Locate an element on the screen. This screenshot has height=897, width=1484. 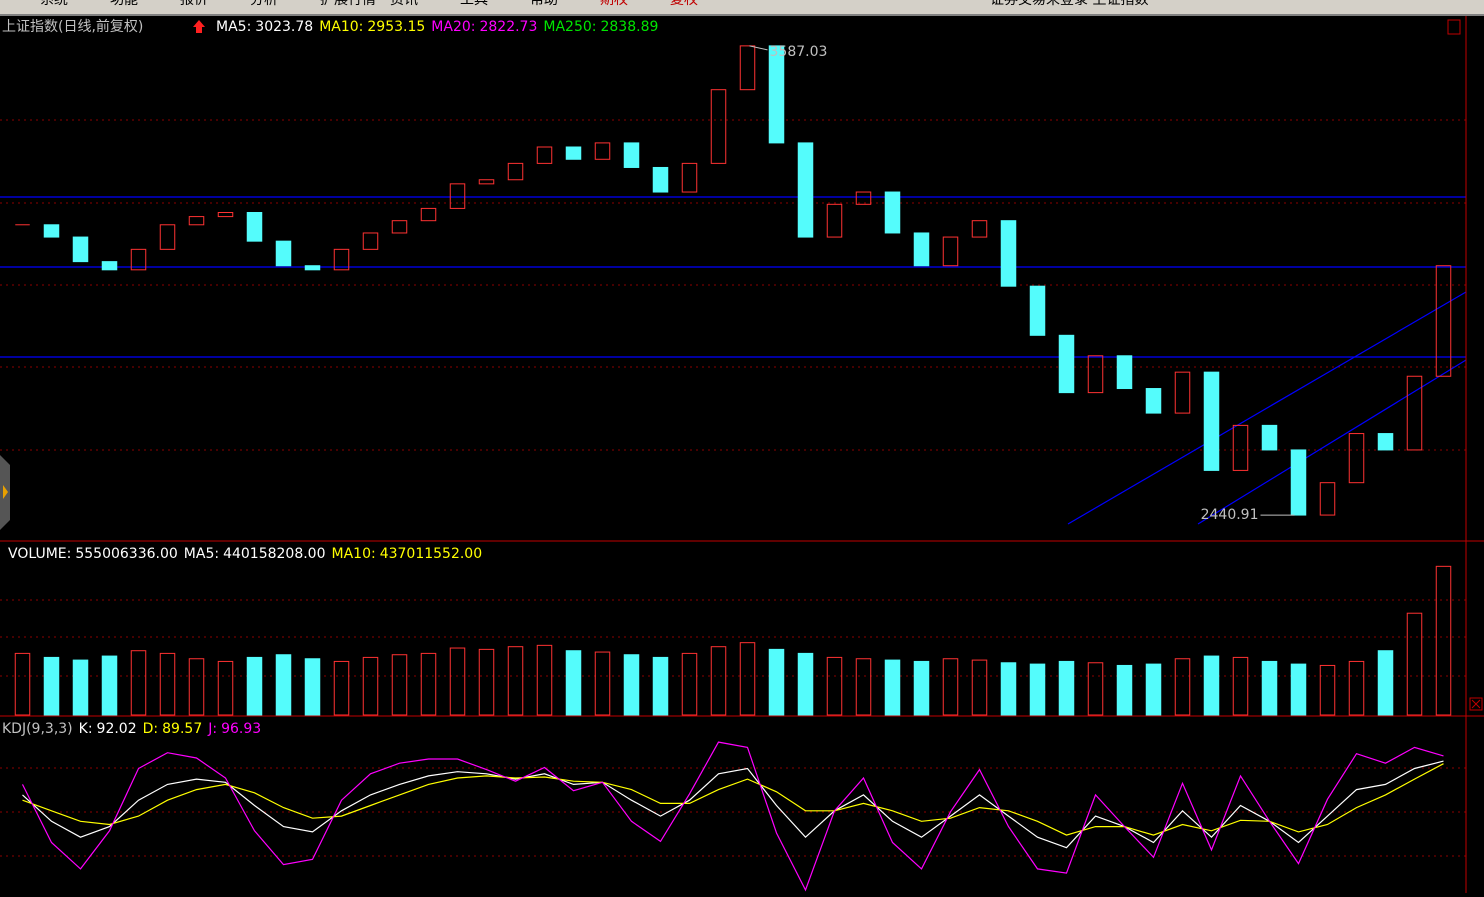
legend-value: 2822.73 is located at coordinates (508, 27).